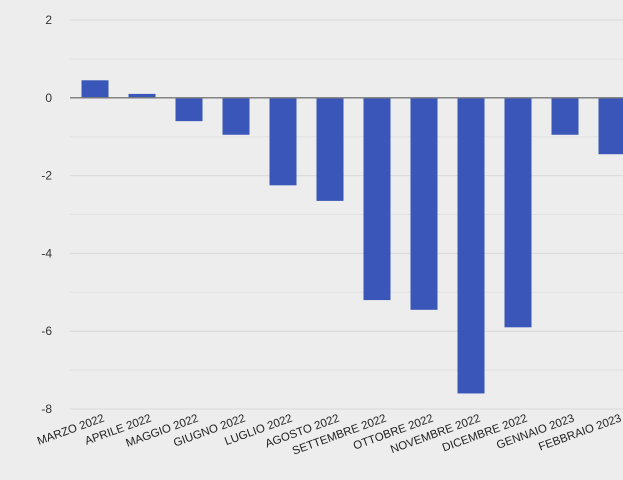 The image size is (623, 480). I want to click on y-tick-label: 2, so click(48, 20).